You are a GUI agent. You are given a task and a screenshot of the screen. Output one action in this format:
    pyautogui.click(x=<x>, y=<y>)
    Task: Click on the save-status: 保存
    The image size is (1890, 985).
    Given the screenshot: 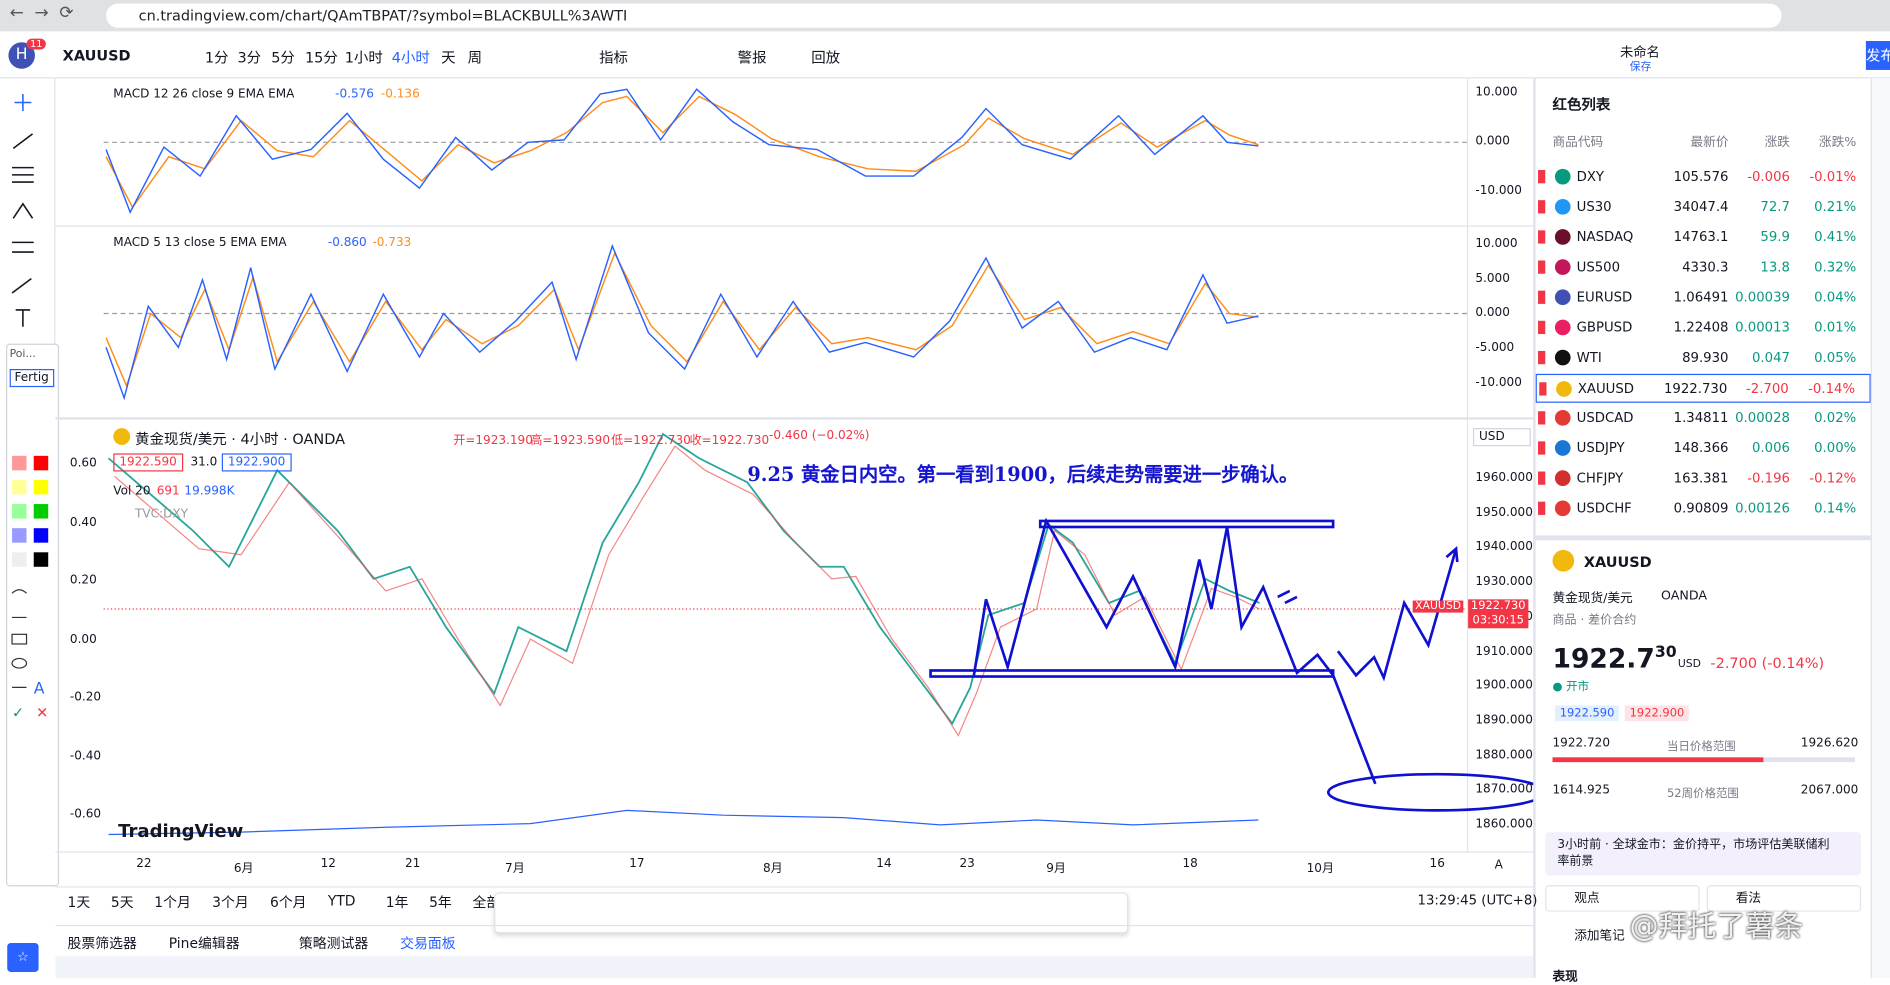 What is the action you would take?
    pyautogui.click(x=1640, y=67)
    